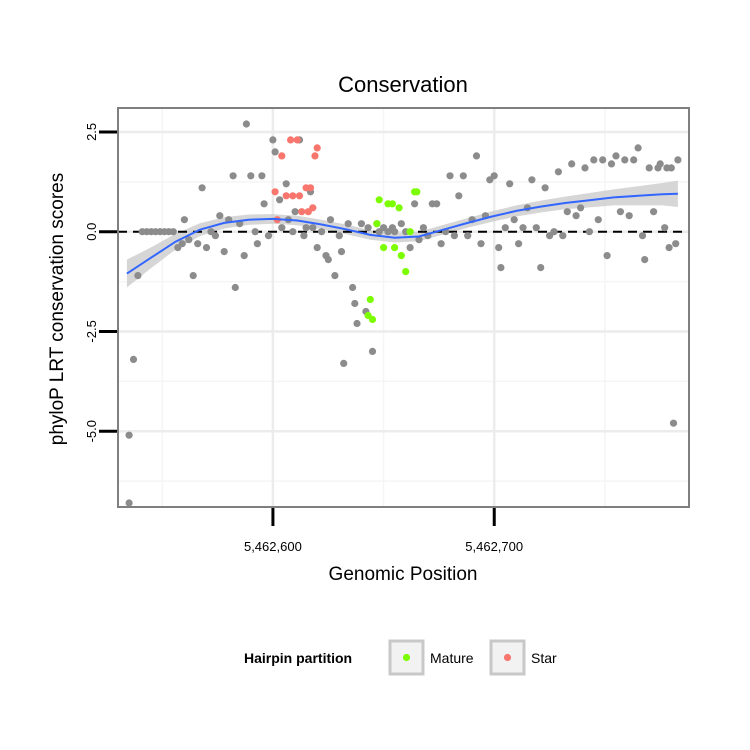  Describe the element at coordinates (392, 256) in the screenshot. I see `series-mature` at that location.